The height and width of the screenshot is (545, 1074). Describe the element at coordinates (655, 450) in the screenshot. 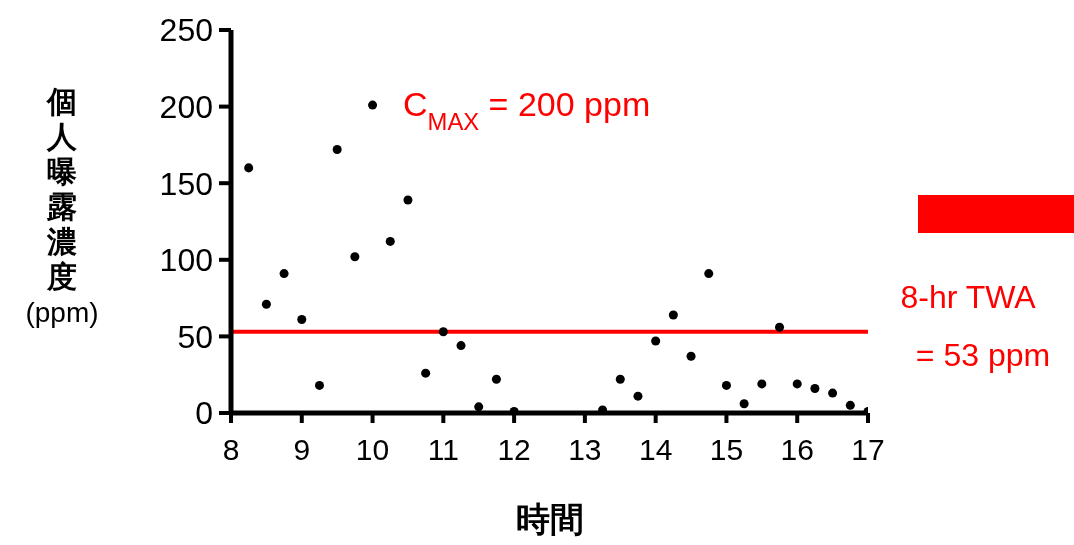

I see `x-tick-label: 14` at that location.